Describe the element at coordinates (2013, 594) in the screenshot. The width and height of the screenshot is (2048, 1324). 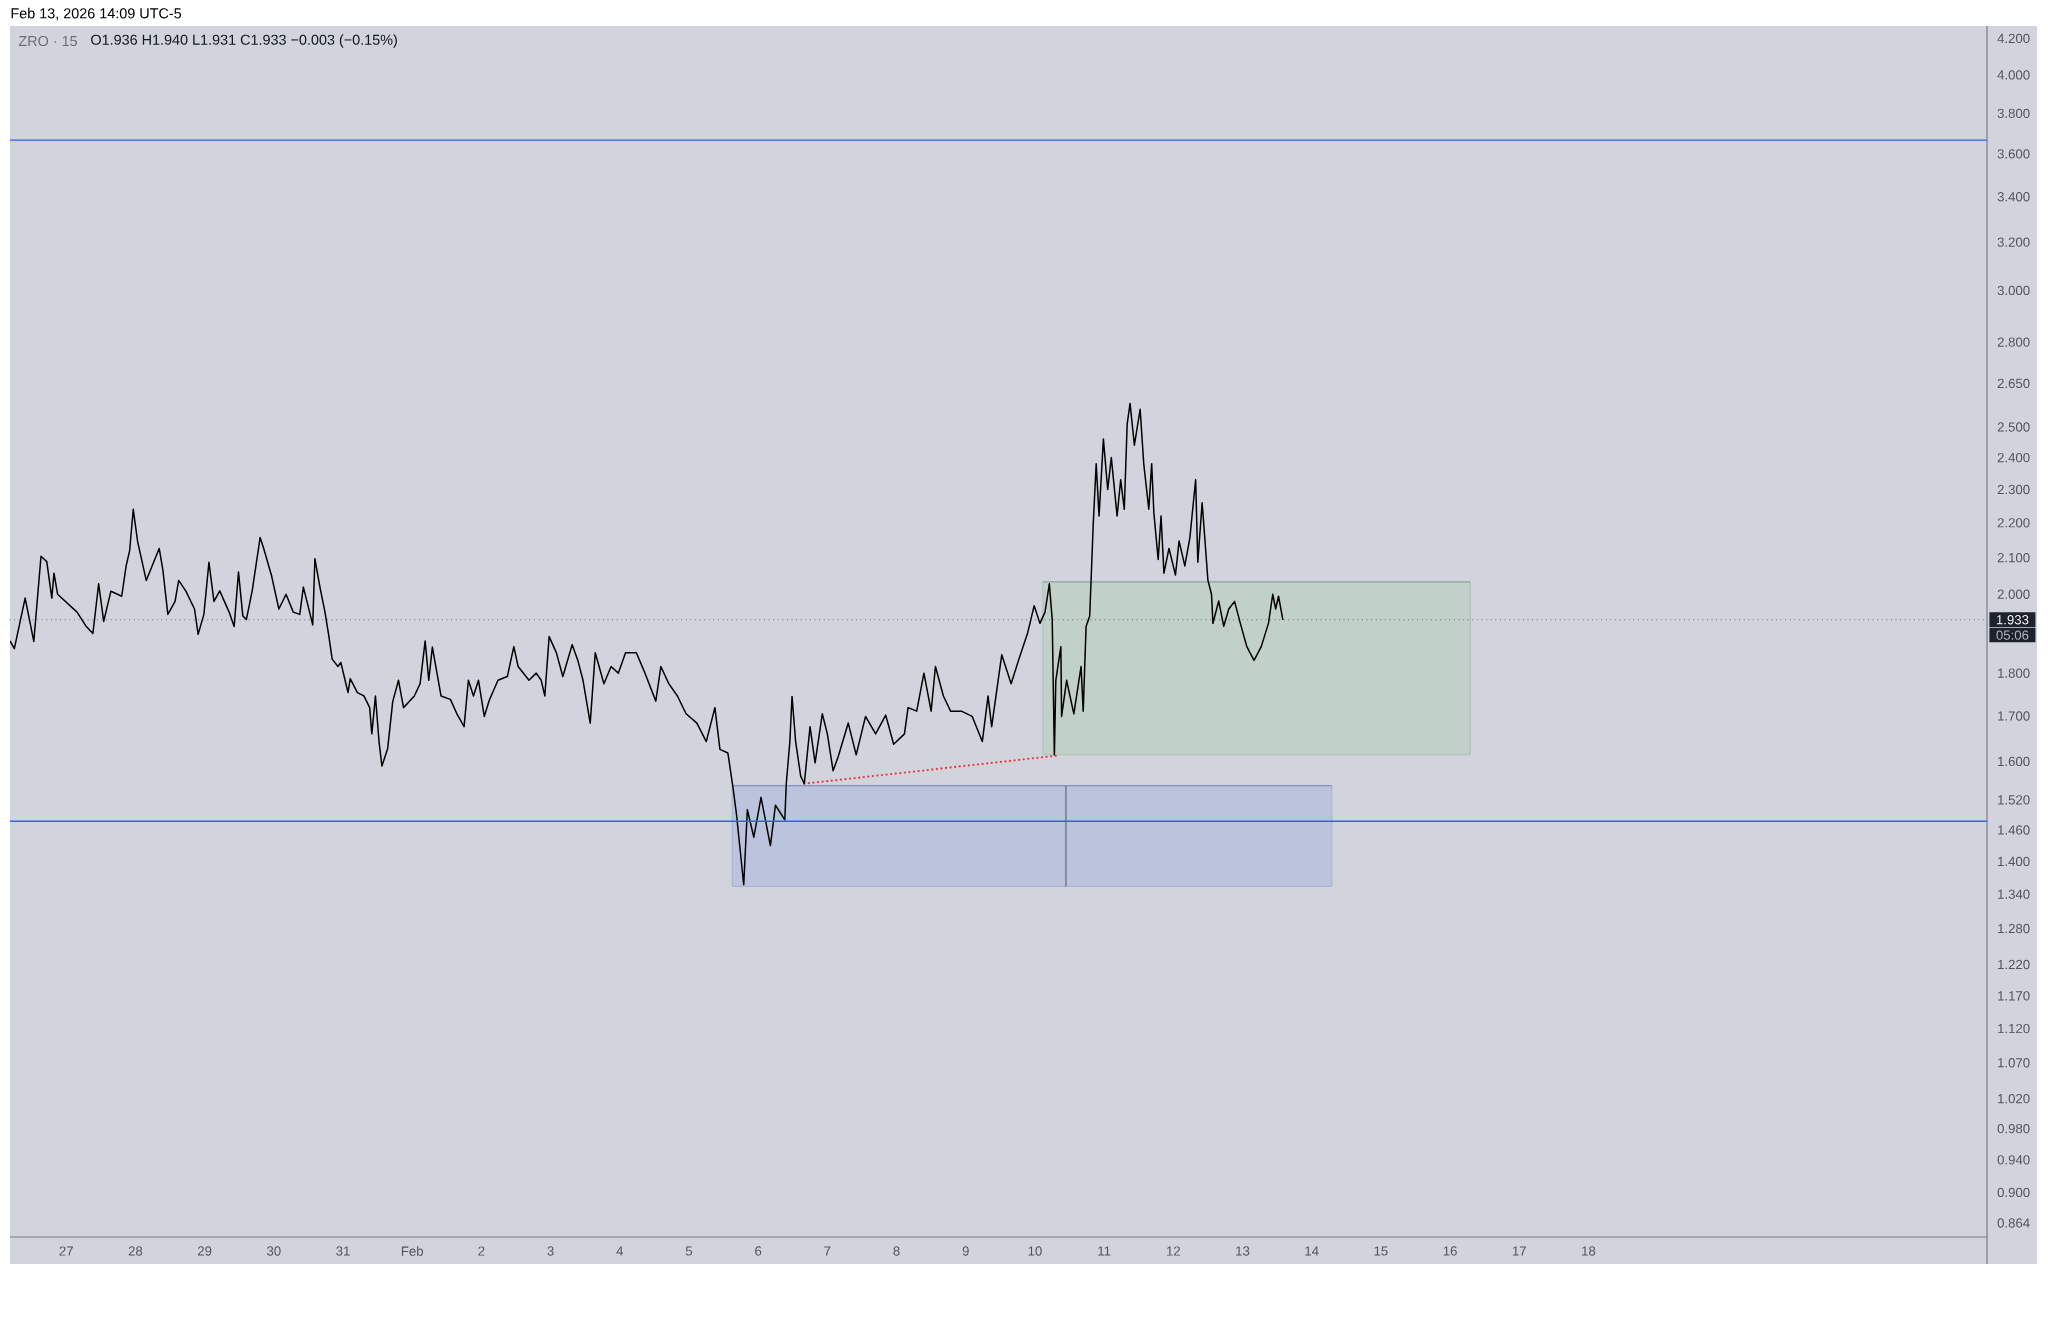
I see `y-tick-label: 2.000` at that location.